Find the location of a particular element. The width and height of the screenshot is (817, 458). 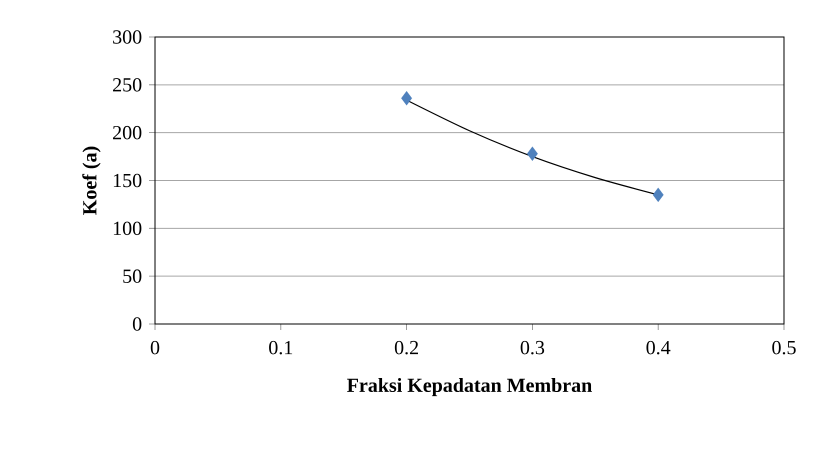

y-tick-label: 300 is located at coordinates (127, 37).